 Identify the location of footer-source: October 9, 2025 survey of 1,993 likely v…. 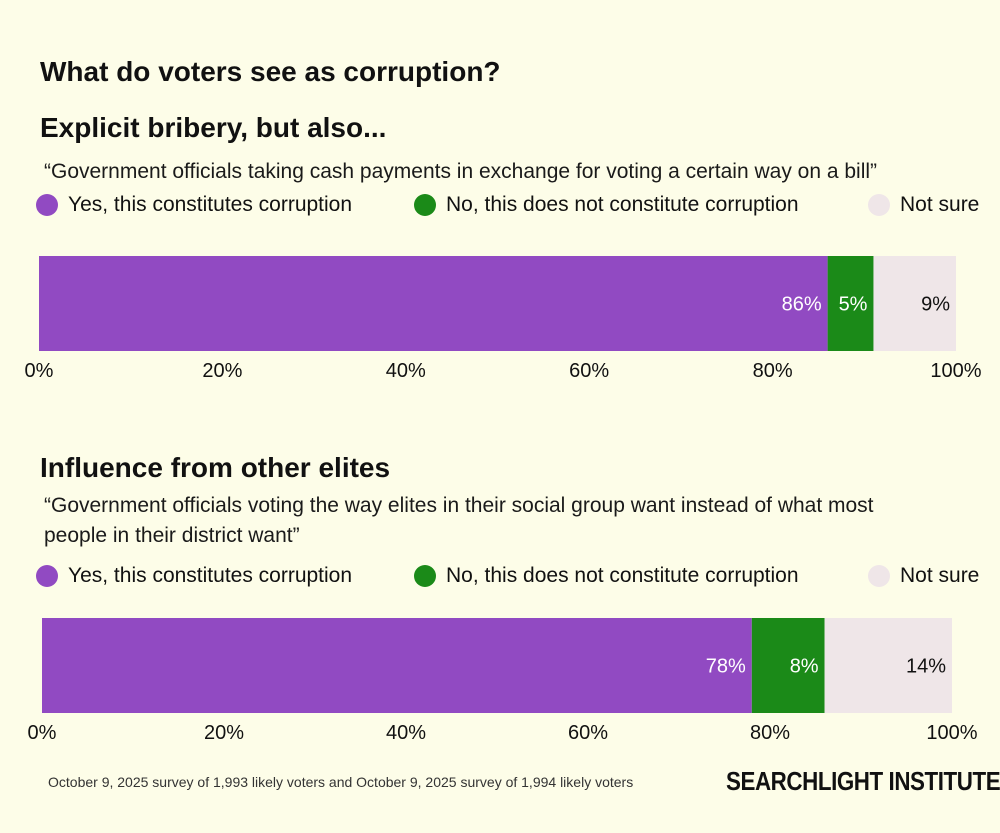
(341, 782).